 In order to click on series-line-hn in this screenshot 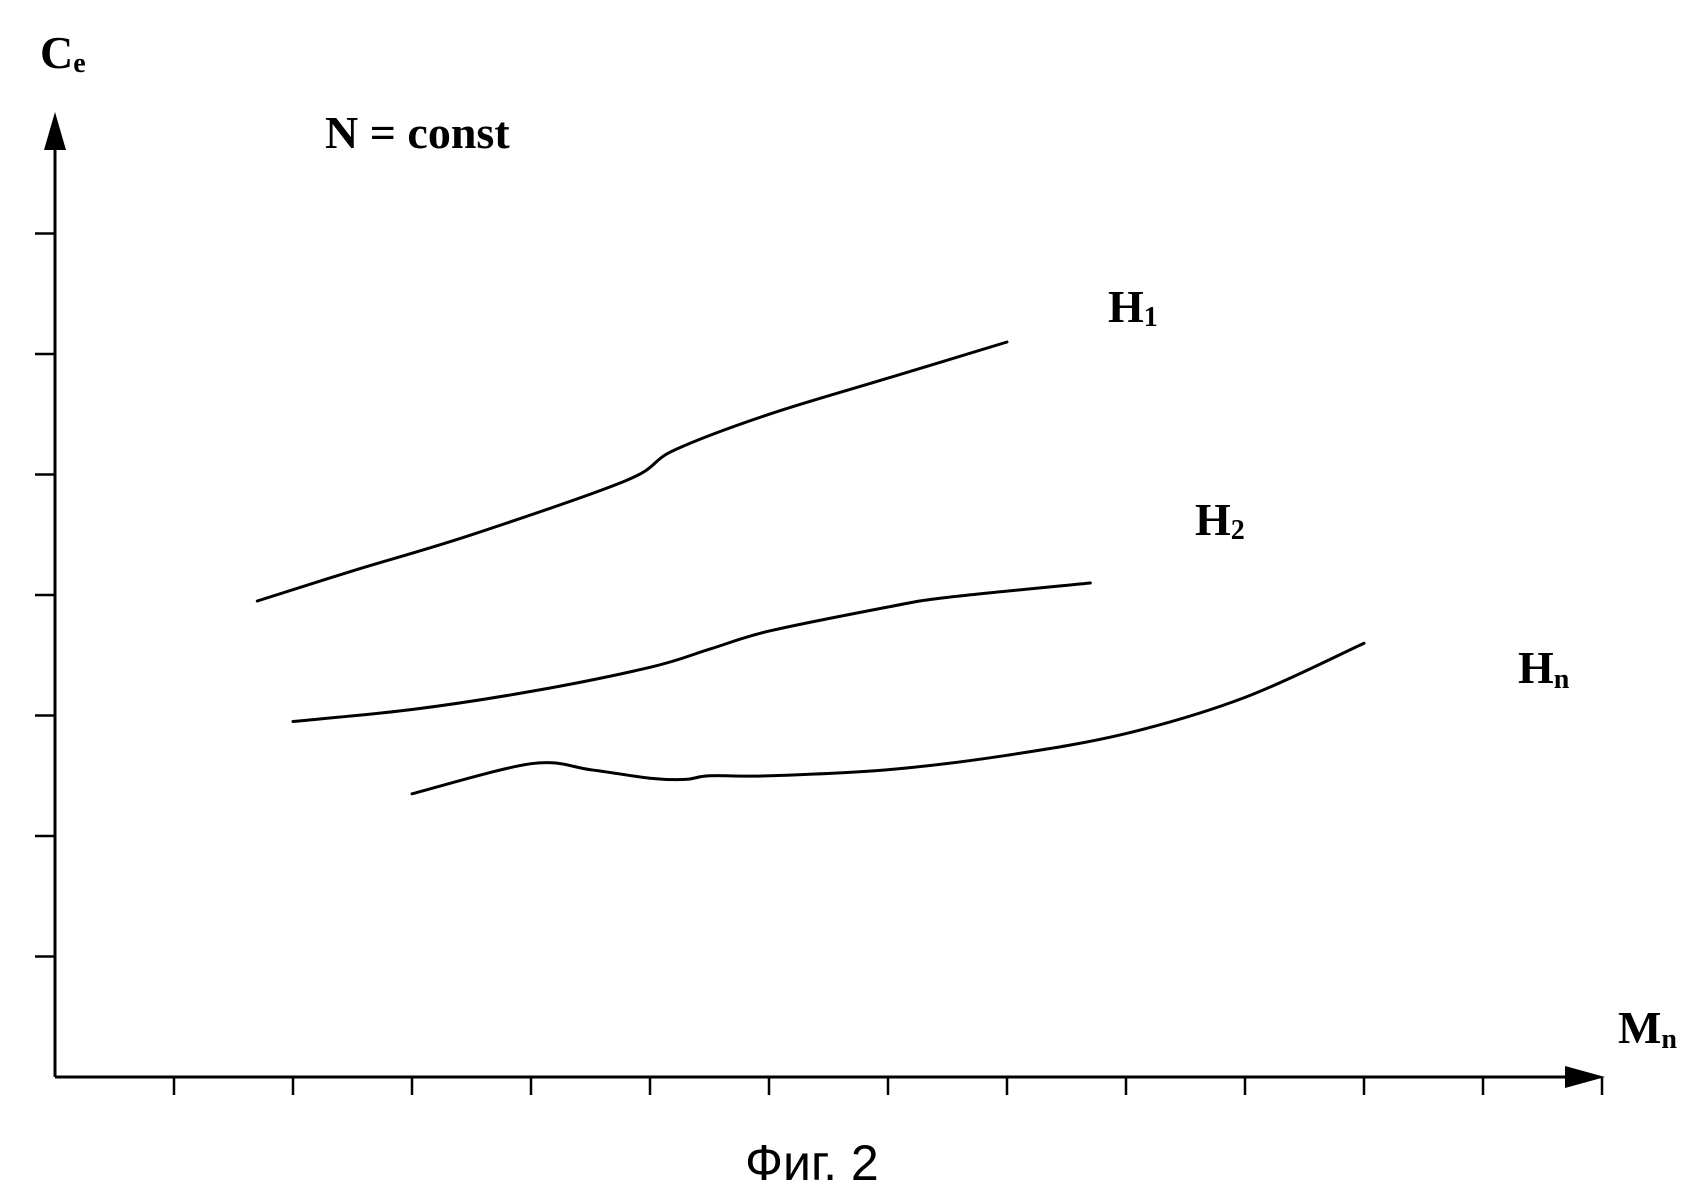, I will do `click(888, 718)`.